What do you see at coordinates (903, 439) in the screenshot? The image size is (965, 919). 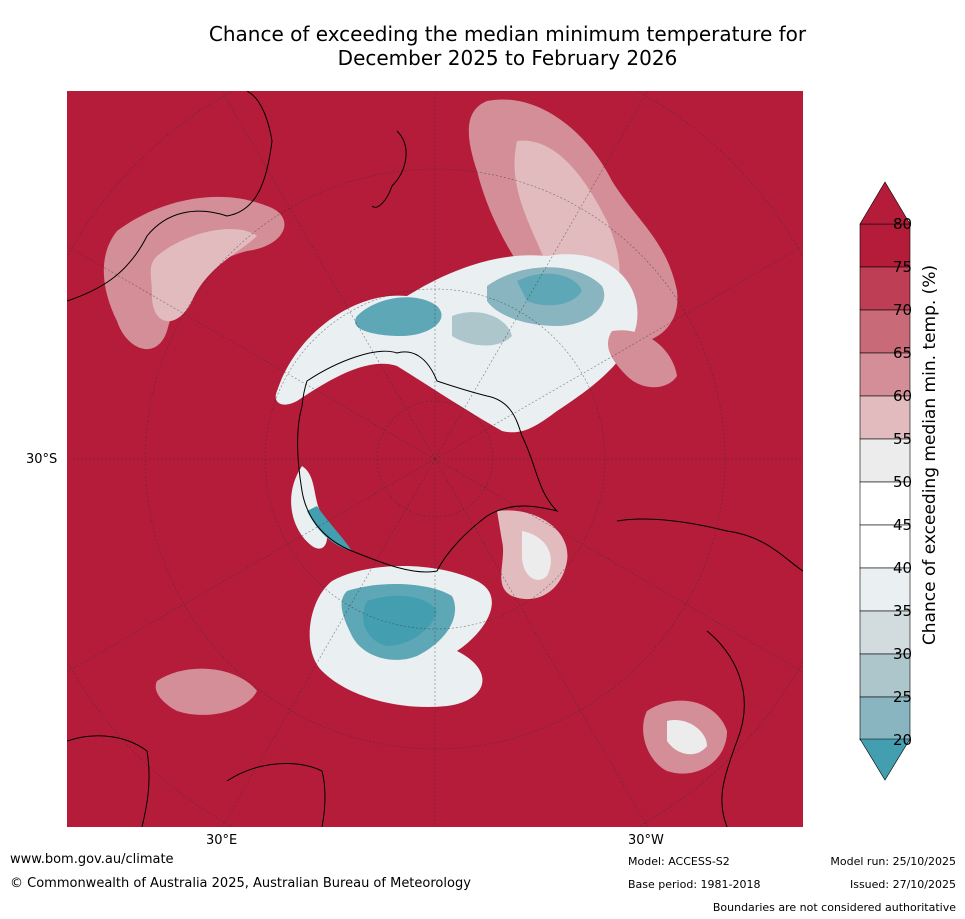 I see `colorbar-tick-label: 55` at bounding box center [903, 439].